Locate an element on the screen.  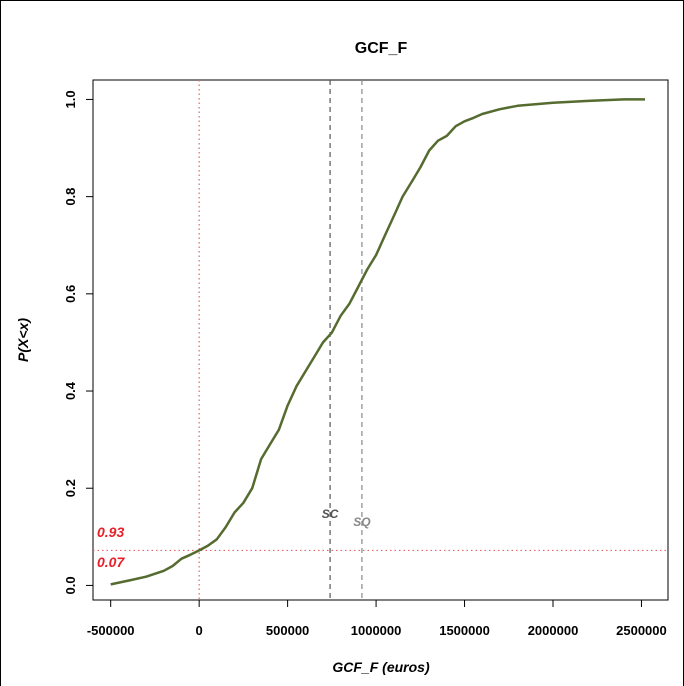
annotation-lower-probability: 0.07 is located at coordinates (111, 562).